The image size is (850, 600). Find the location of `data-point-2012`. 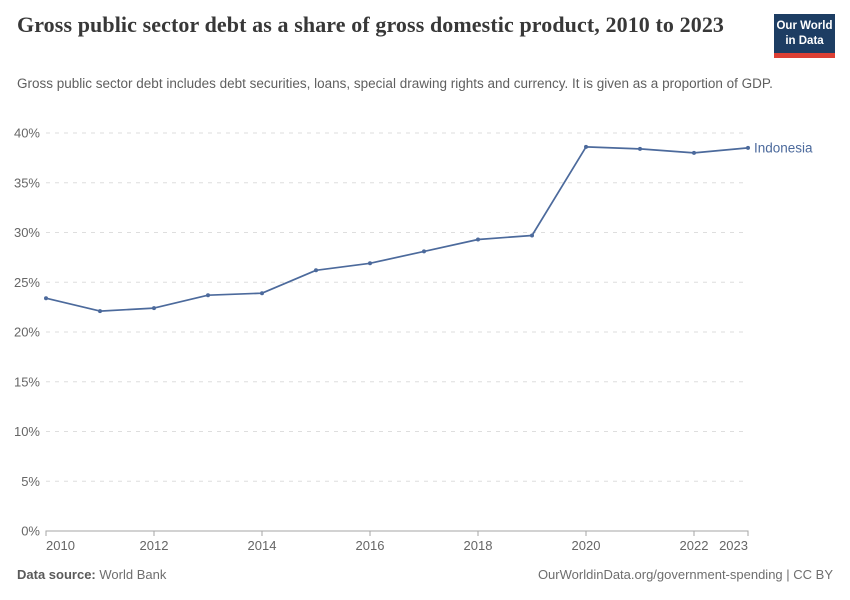

data-point-2012 is located at coordinates (154, 308).